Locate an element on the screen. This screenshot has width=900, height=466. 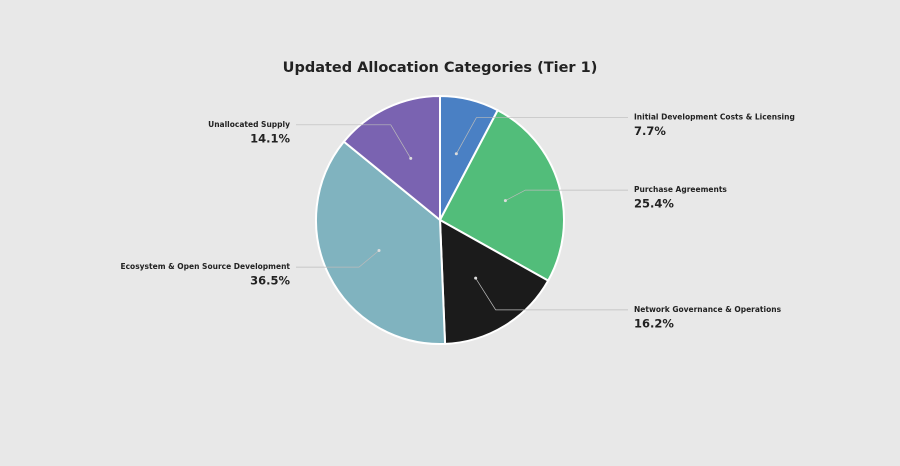
slice-value: 36.5% is located at coordinates (270, 281).